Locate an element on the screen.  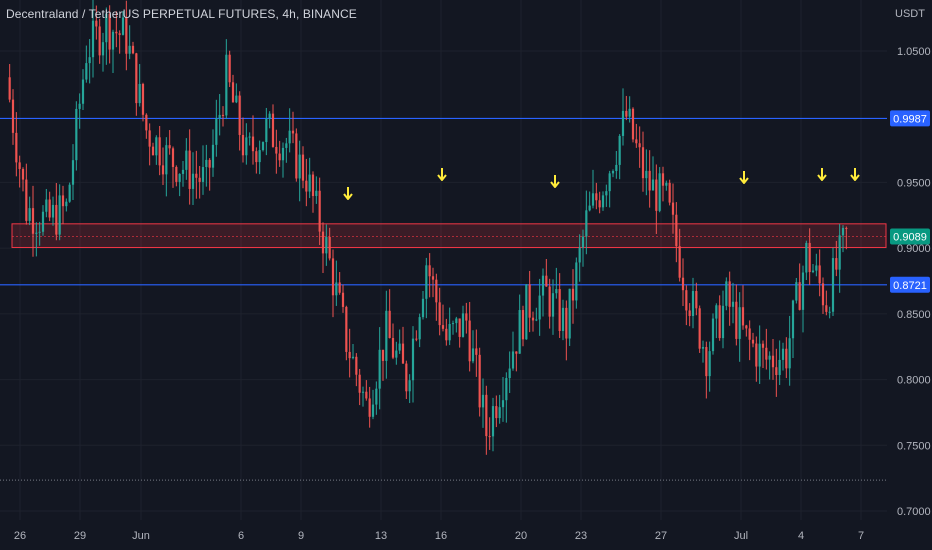
date-tick-label: 6 is located at coordinates (241, 536).